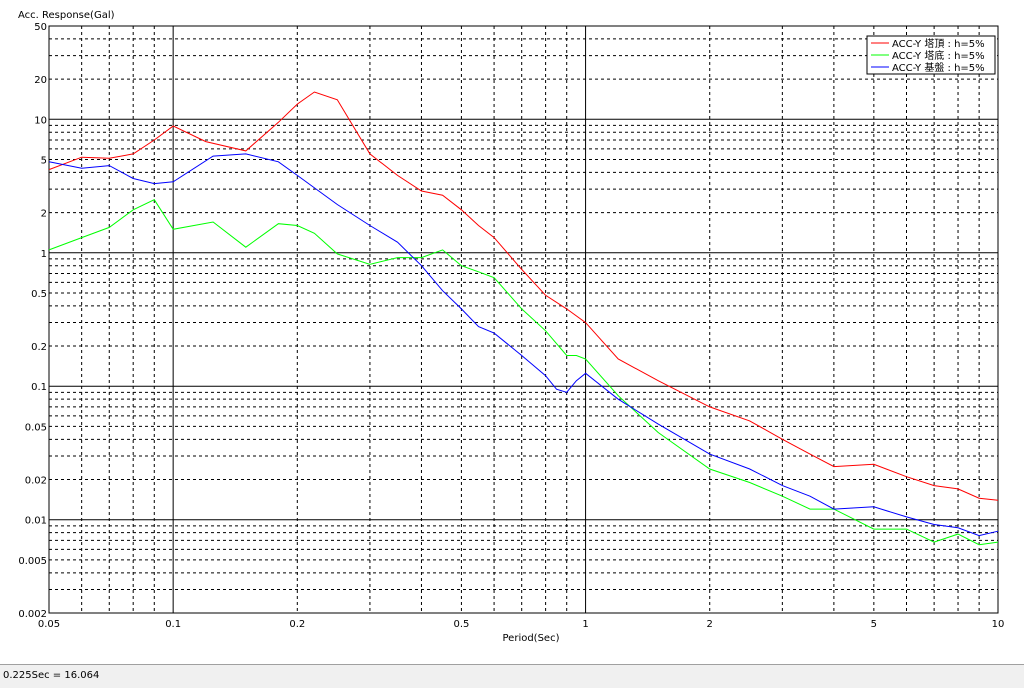 This screenshot has width=1024, height=688. Describe the element at coordinates (512, 676) in the screenshot. I see `status-bar: 0.225Sec = 16.064` at that location.